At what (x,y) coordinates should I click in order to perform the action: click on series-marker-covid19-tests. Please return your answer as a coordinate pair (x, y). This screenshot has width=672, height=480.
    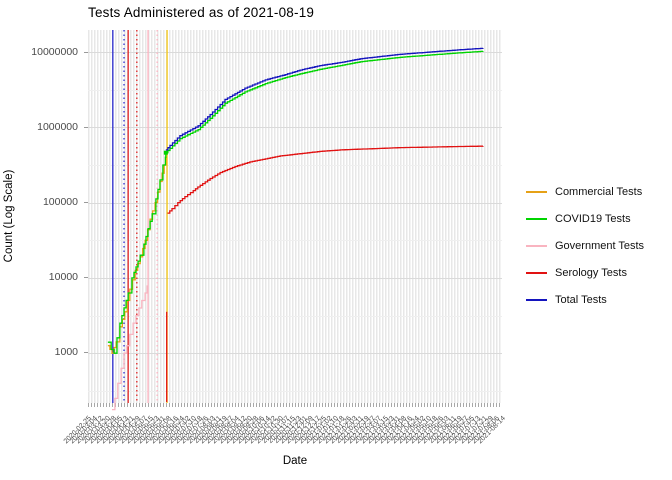
    Looking at the image, I should click on (165, 152).